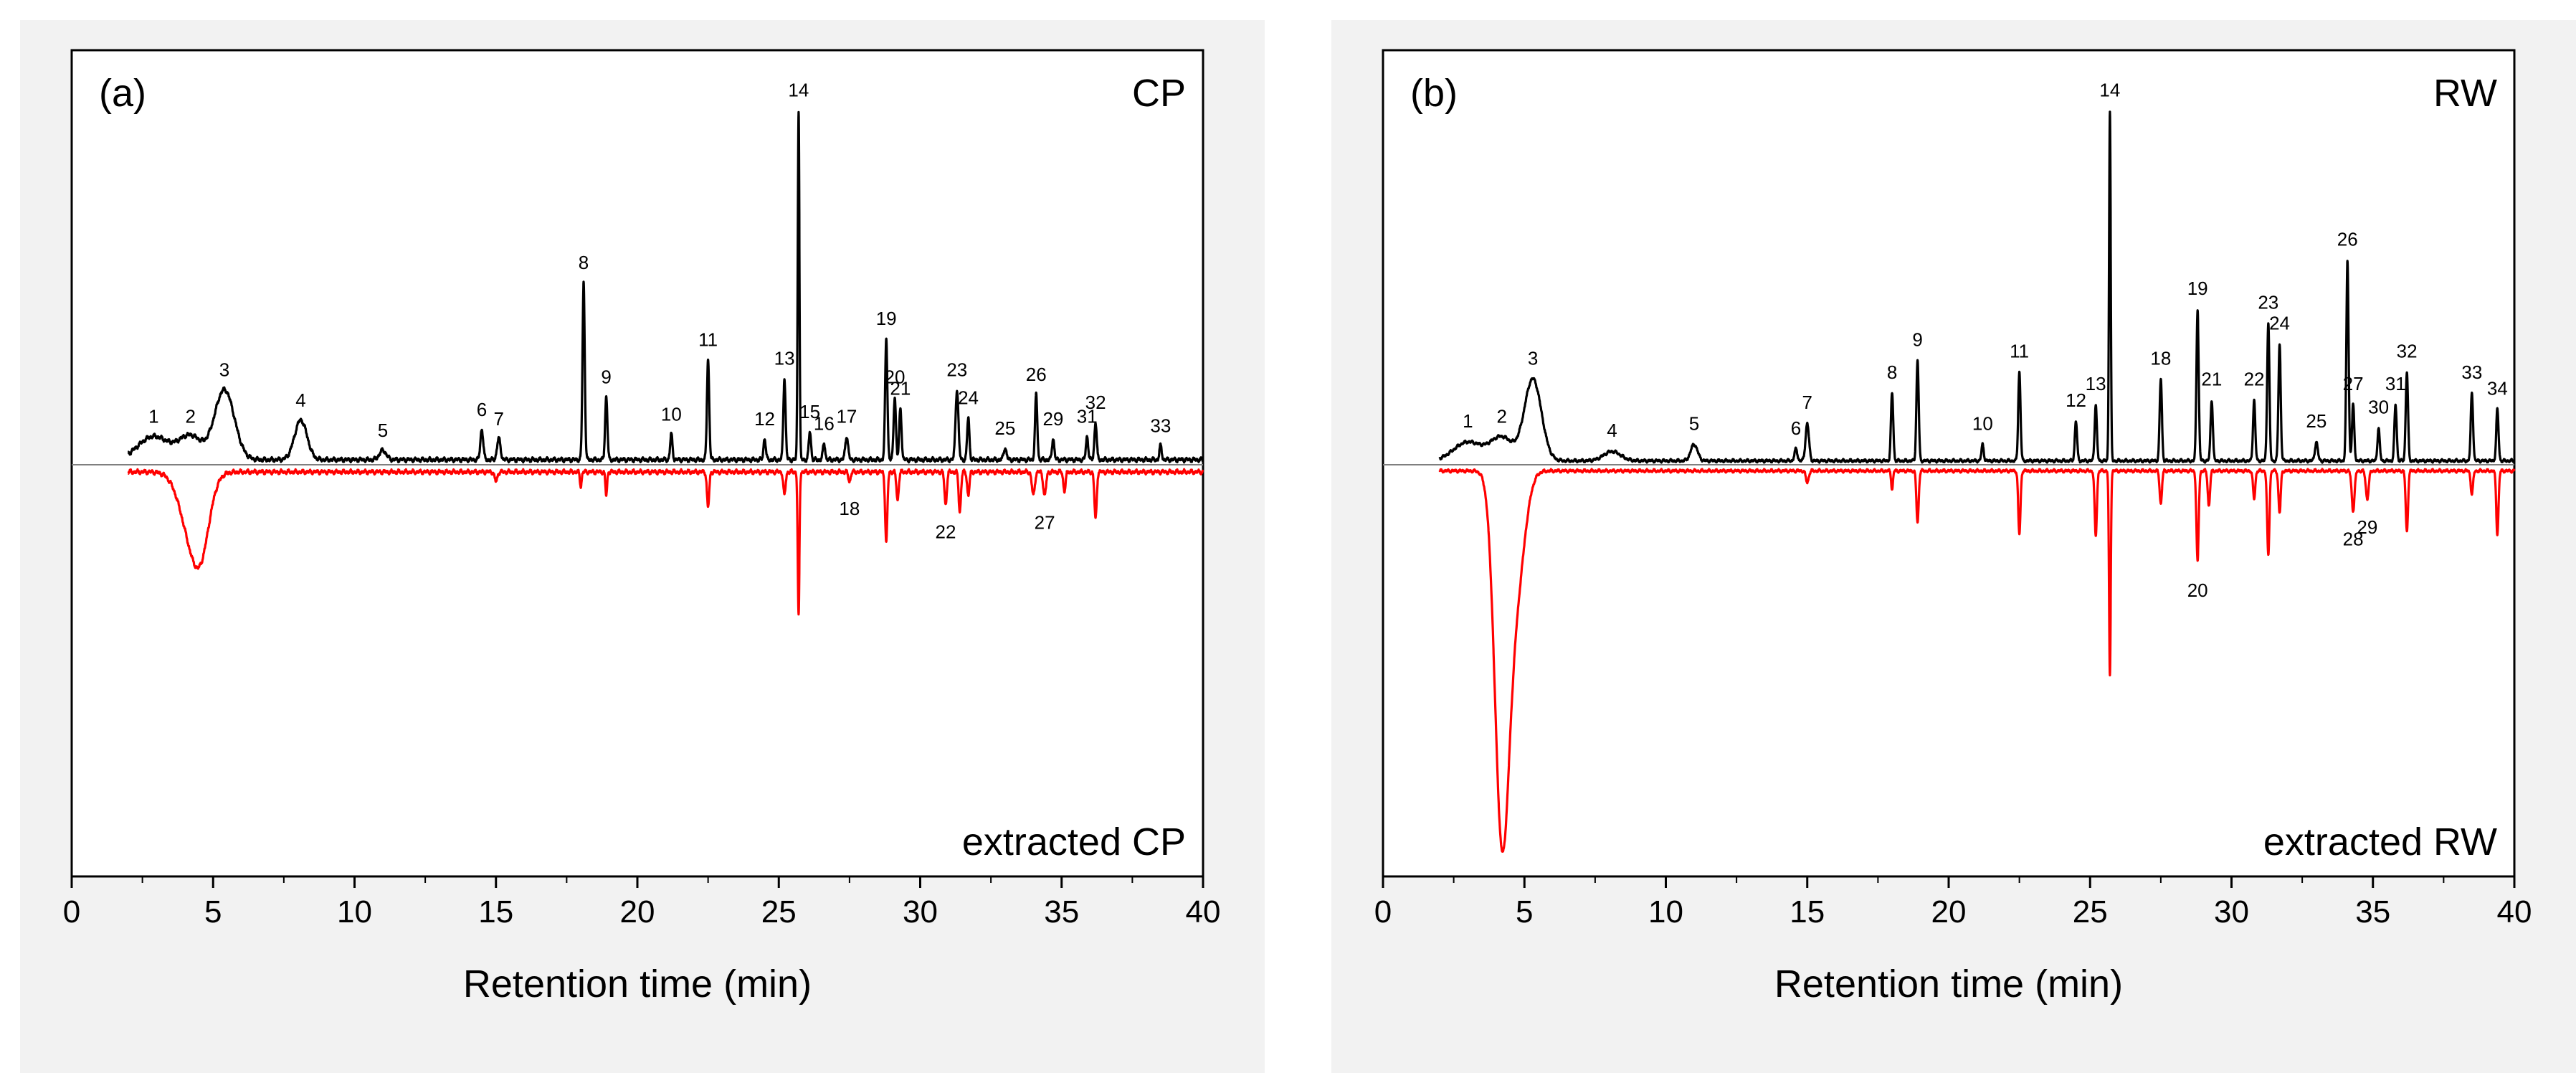  I want to click on sample-peak-label: 29, so click(1052, 419).